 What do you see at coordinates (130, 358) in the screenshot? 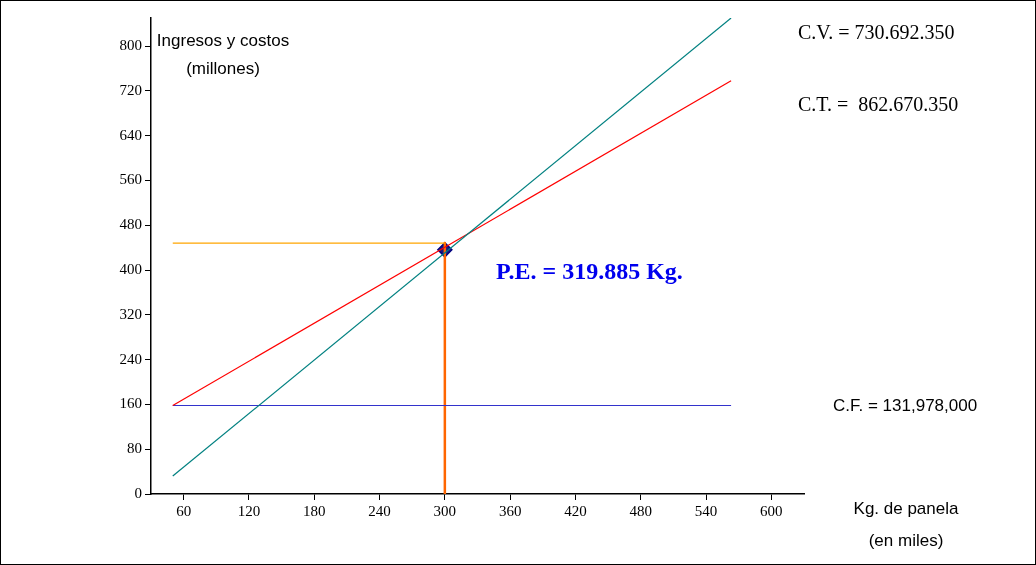
I see `y-tick-label: 240` at bounding box center [130, 358].